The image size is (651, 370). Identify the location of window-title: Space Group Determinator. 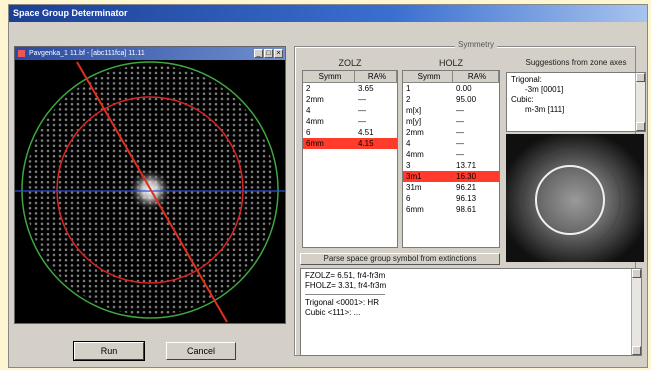
(328, 13).